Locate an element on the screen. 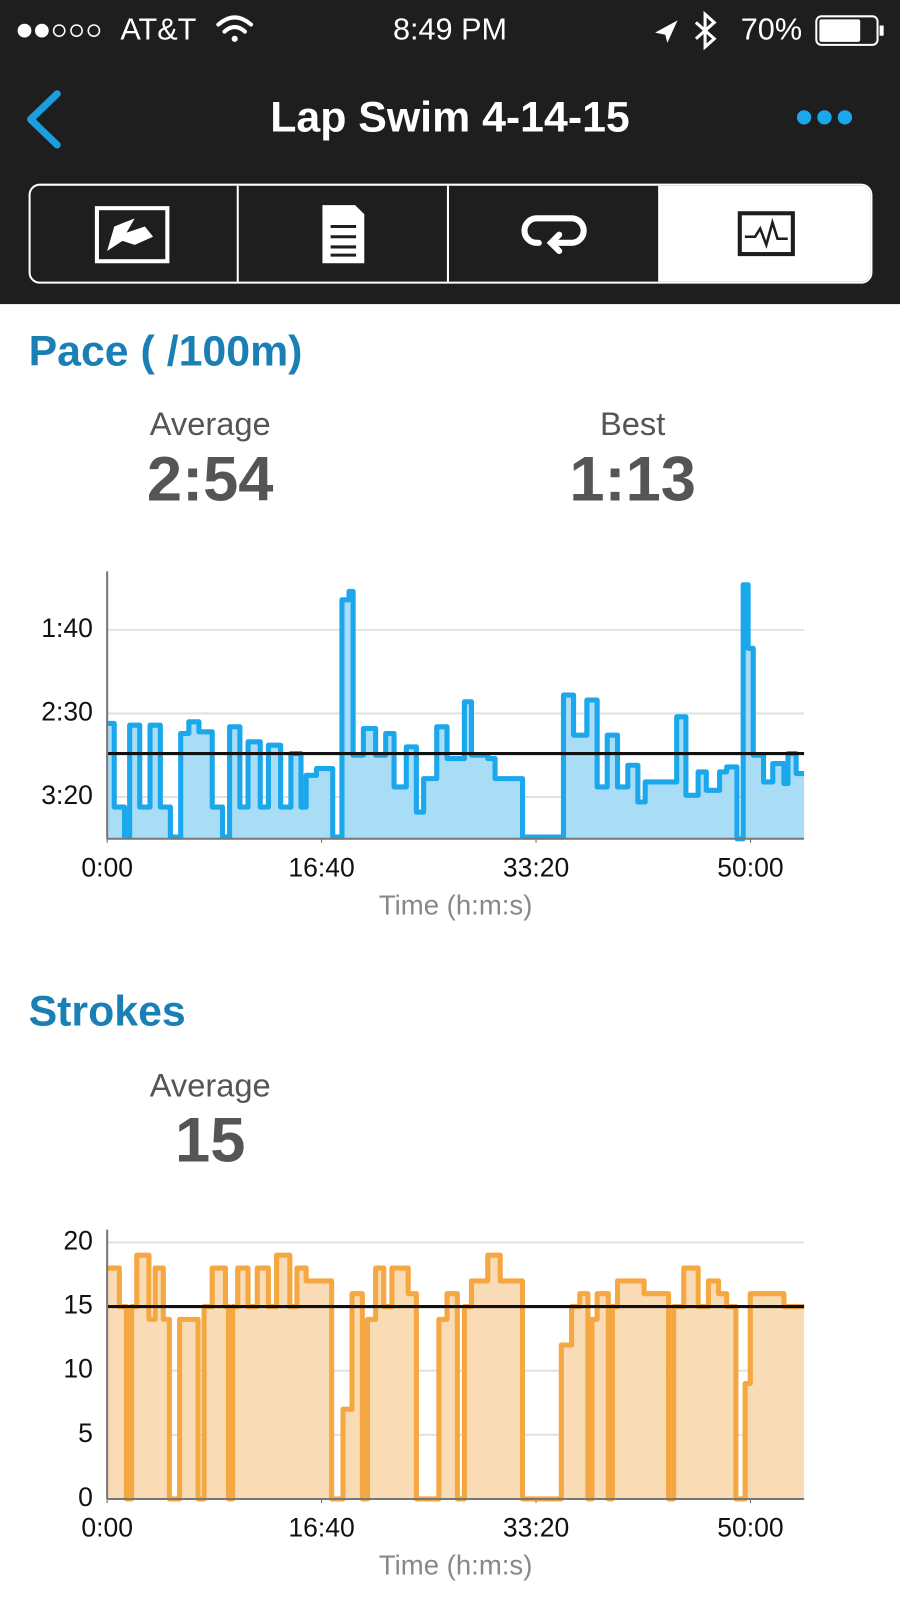 The width and height of the screenshot is (900, 1600). bluetooth-icon is located at coordinates (705, 30).